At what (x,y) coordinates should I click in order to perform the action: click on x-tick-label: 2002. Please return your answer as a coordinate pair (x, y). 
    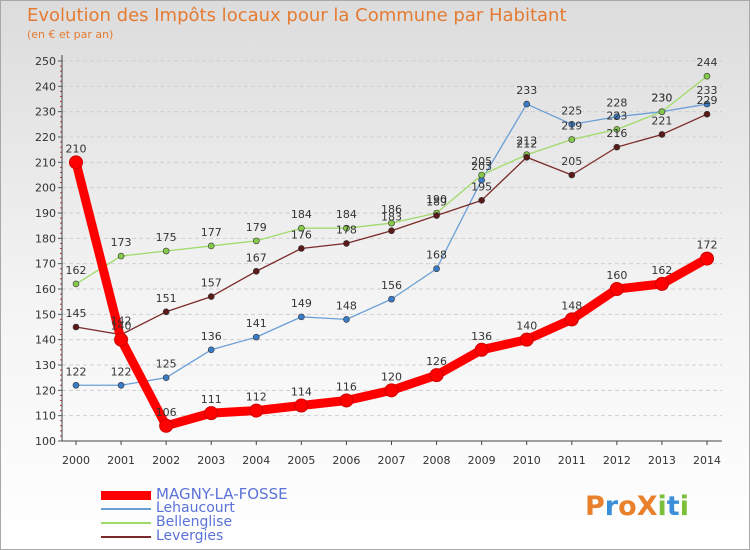
    Looking at the image, I should click on (166, 460).